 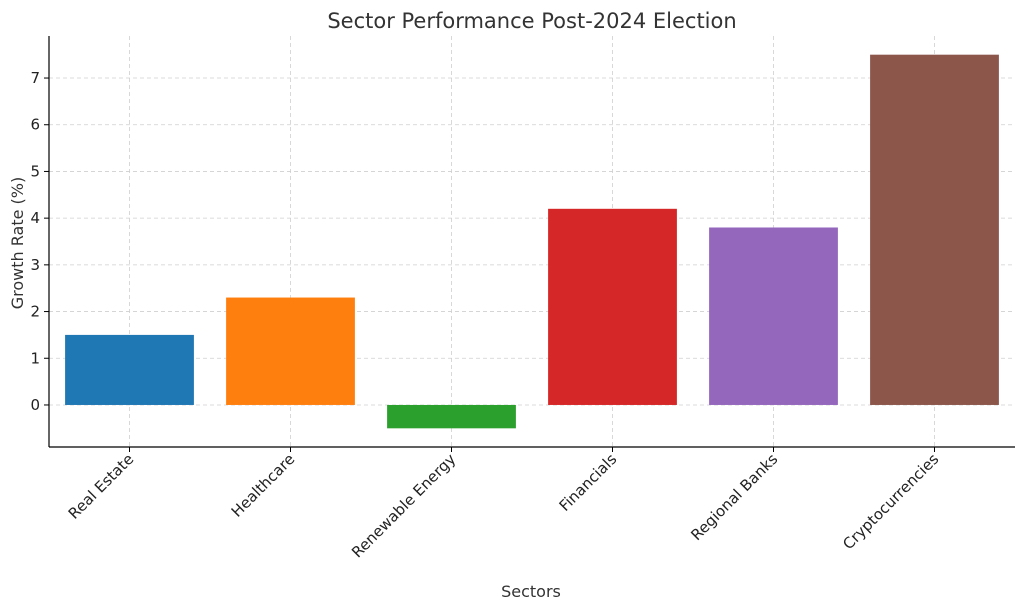 What do you see at coordinates (35, 241) in the screenshot?
I see `y-tick-labels: 0 1 2 3 4 5 6 7` at bounding box center [35, 241].